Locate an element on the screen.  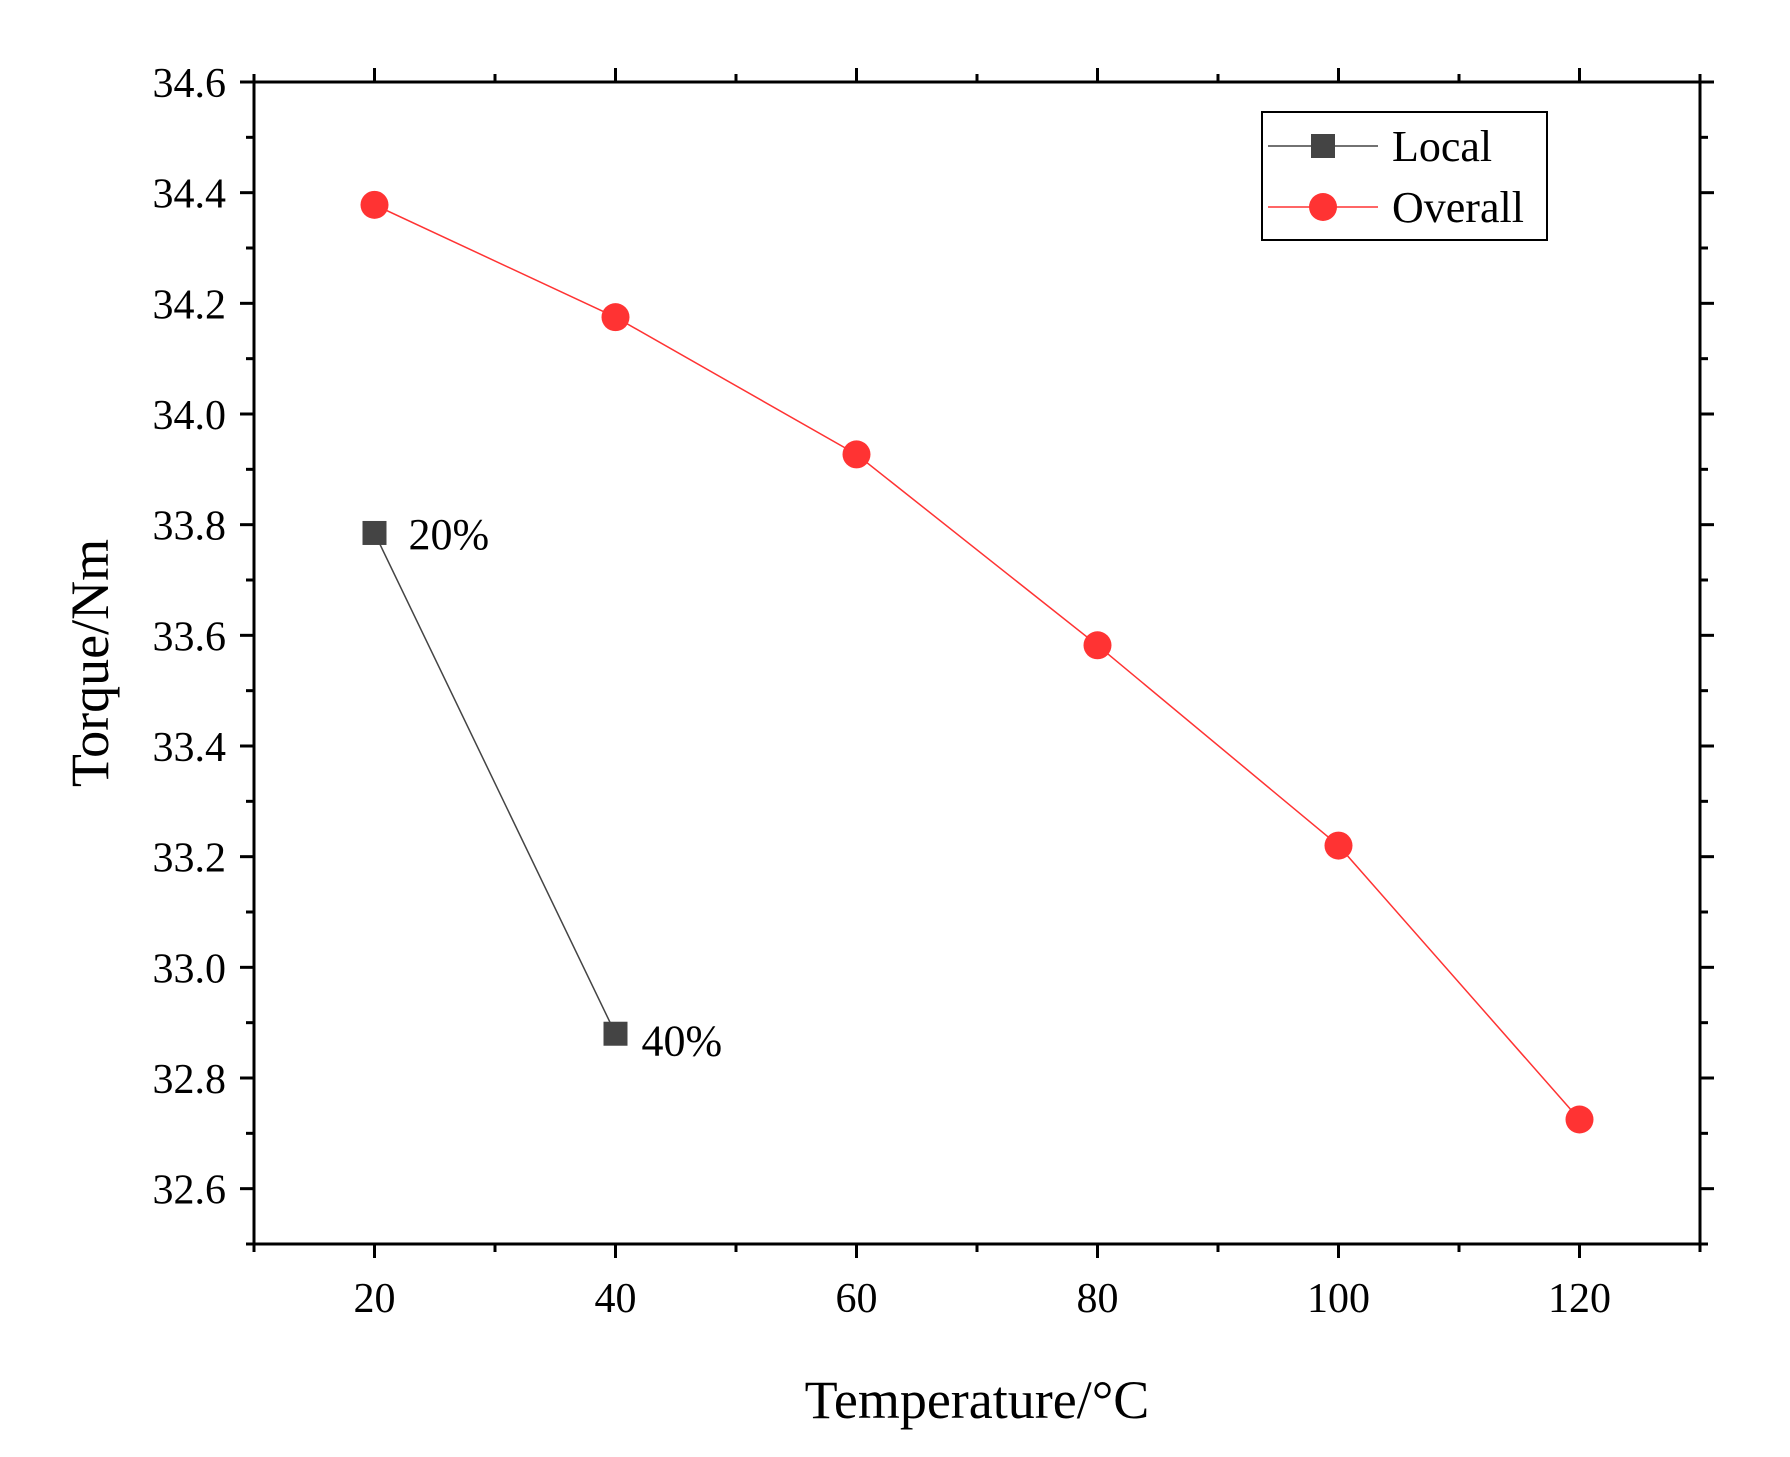
legend: Local Overall is located at coordinates (1404, 176).